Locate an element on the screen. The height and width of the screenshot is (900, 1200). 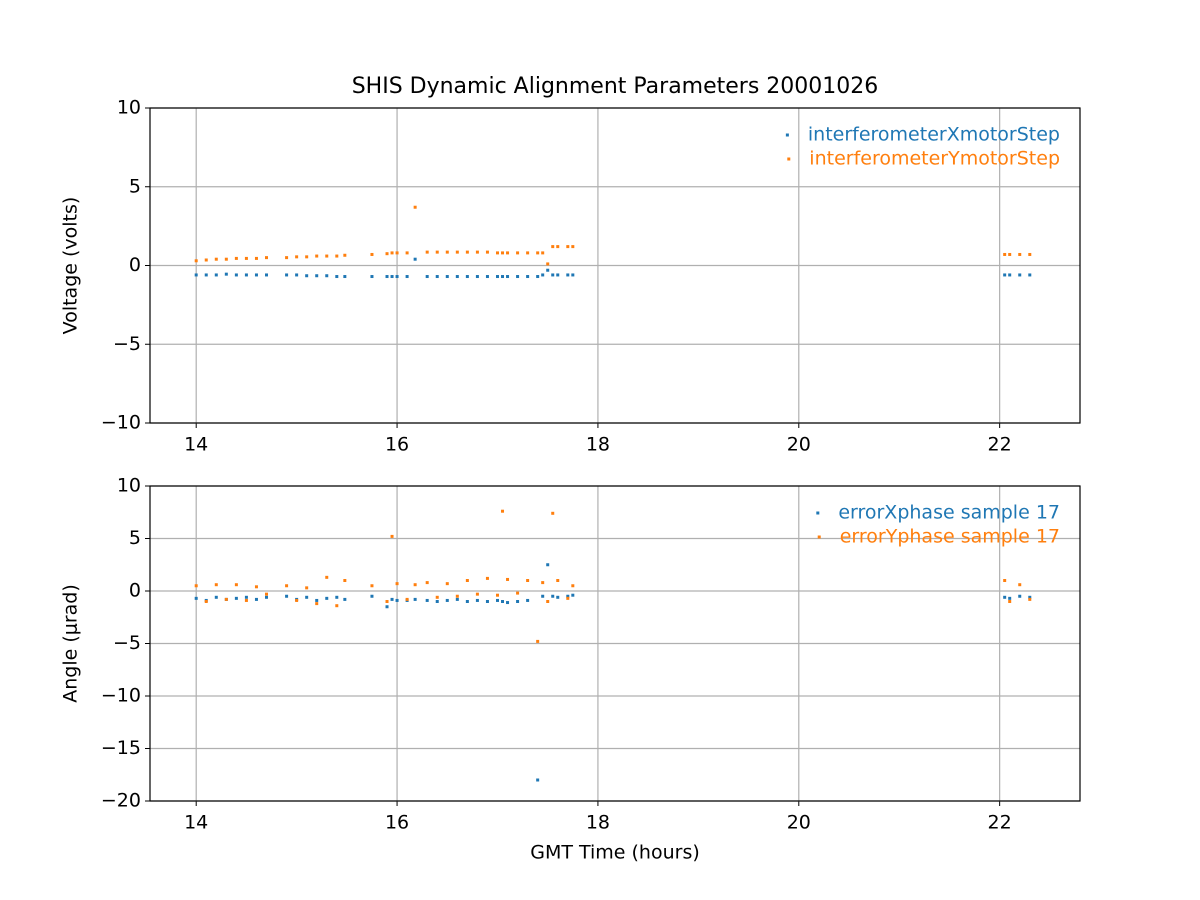
y-tick-label: −15 is located at coordinates (121, 748).